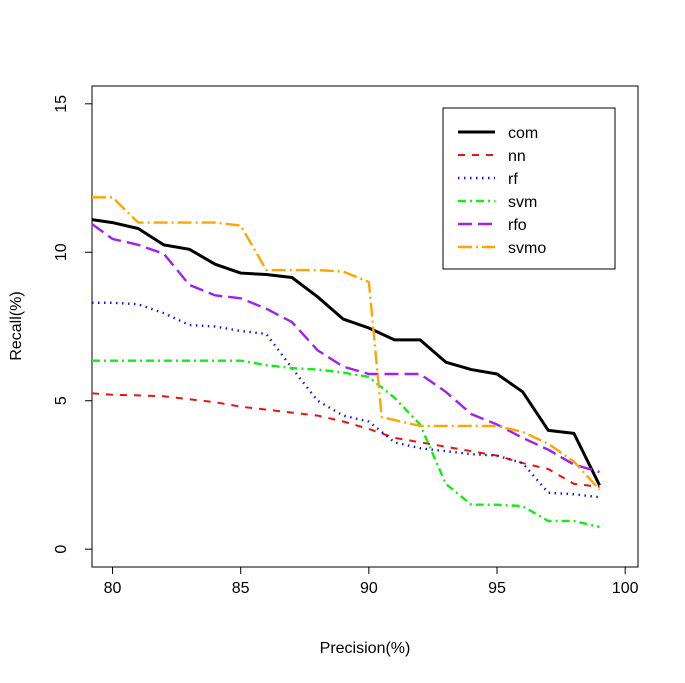  I want to click on y-axis: 0 5 10 15, so click(73, 324).